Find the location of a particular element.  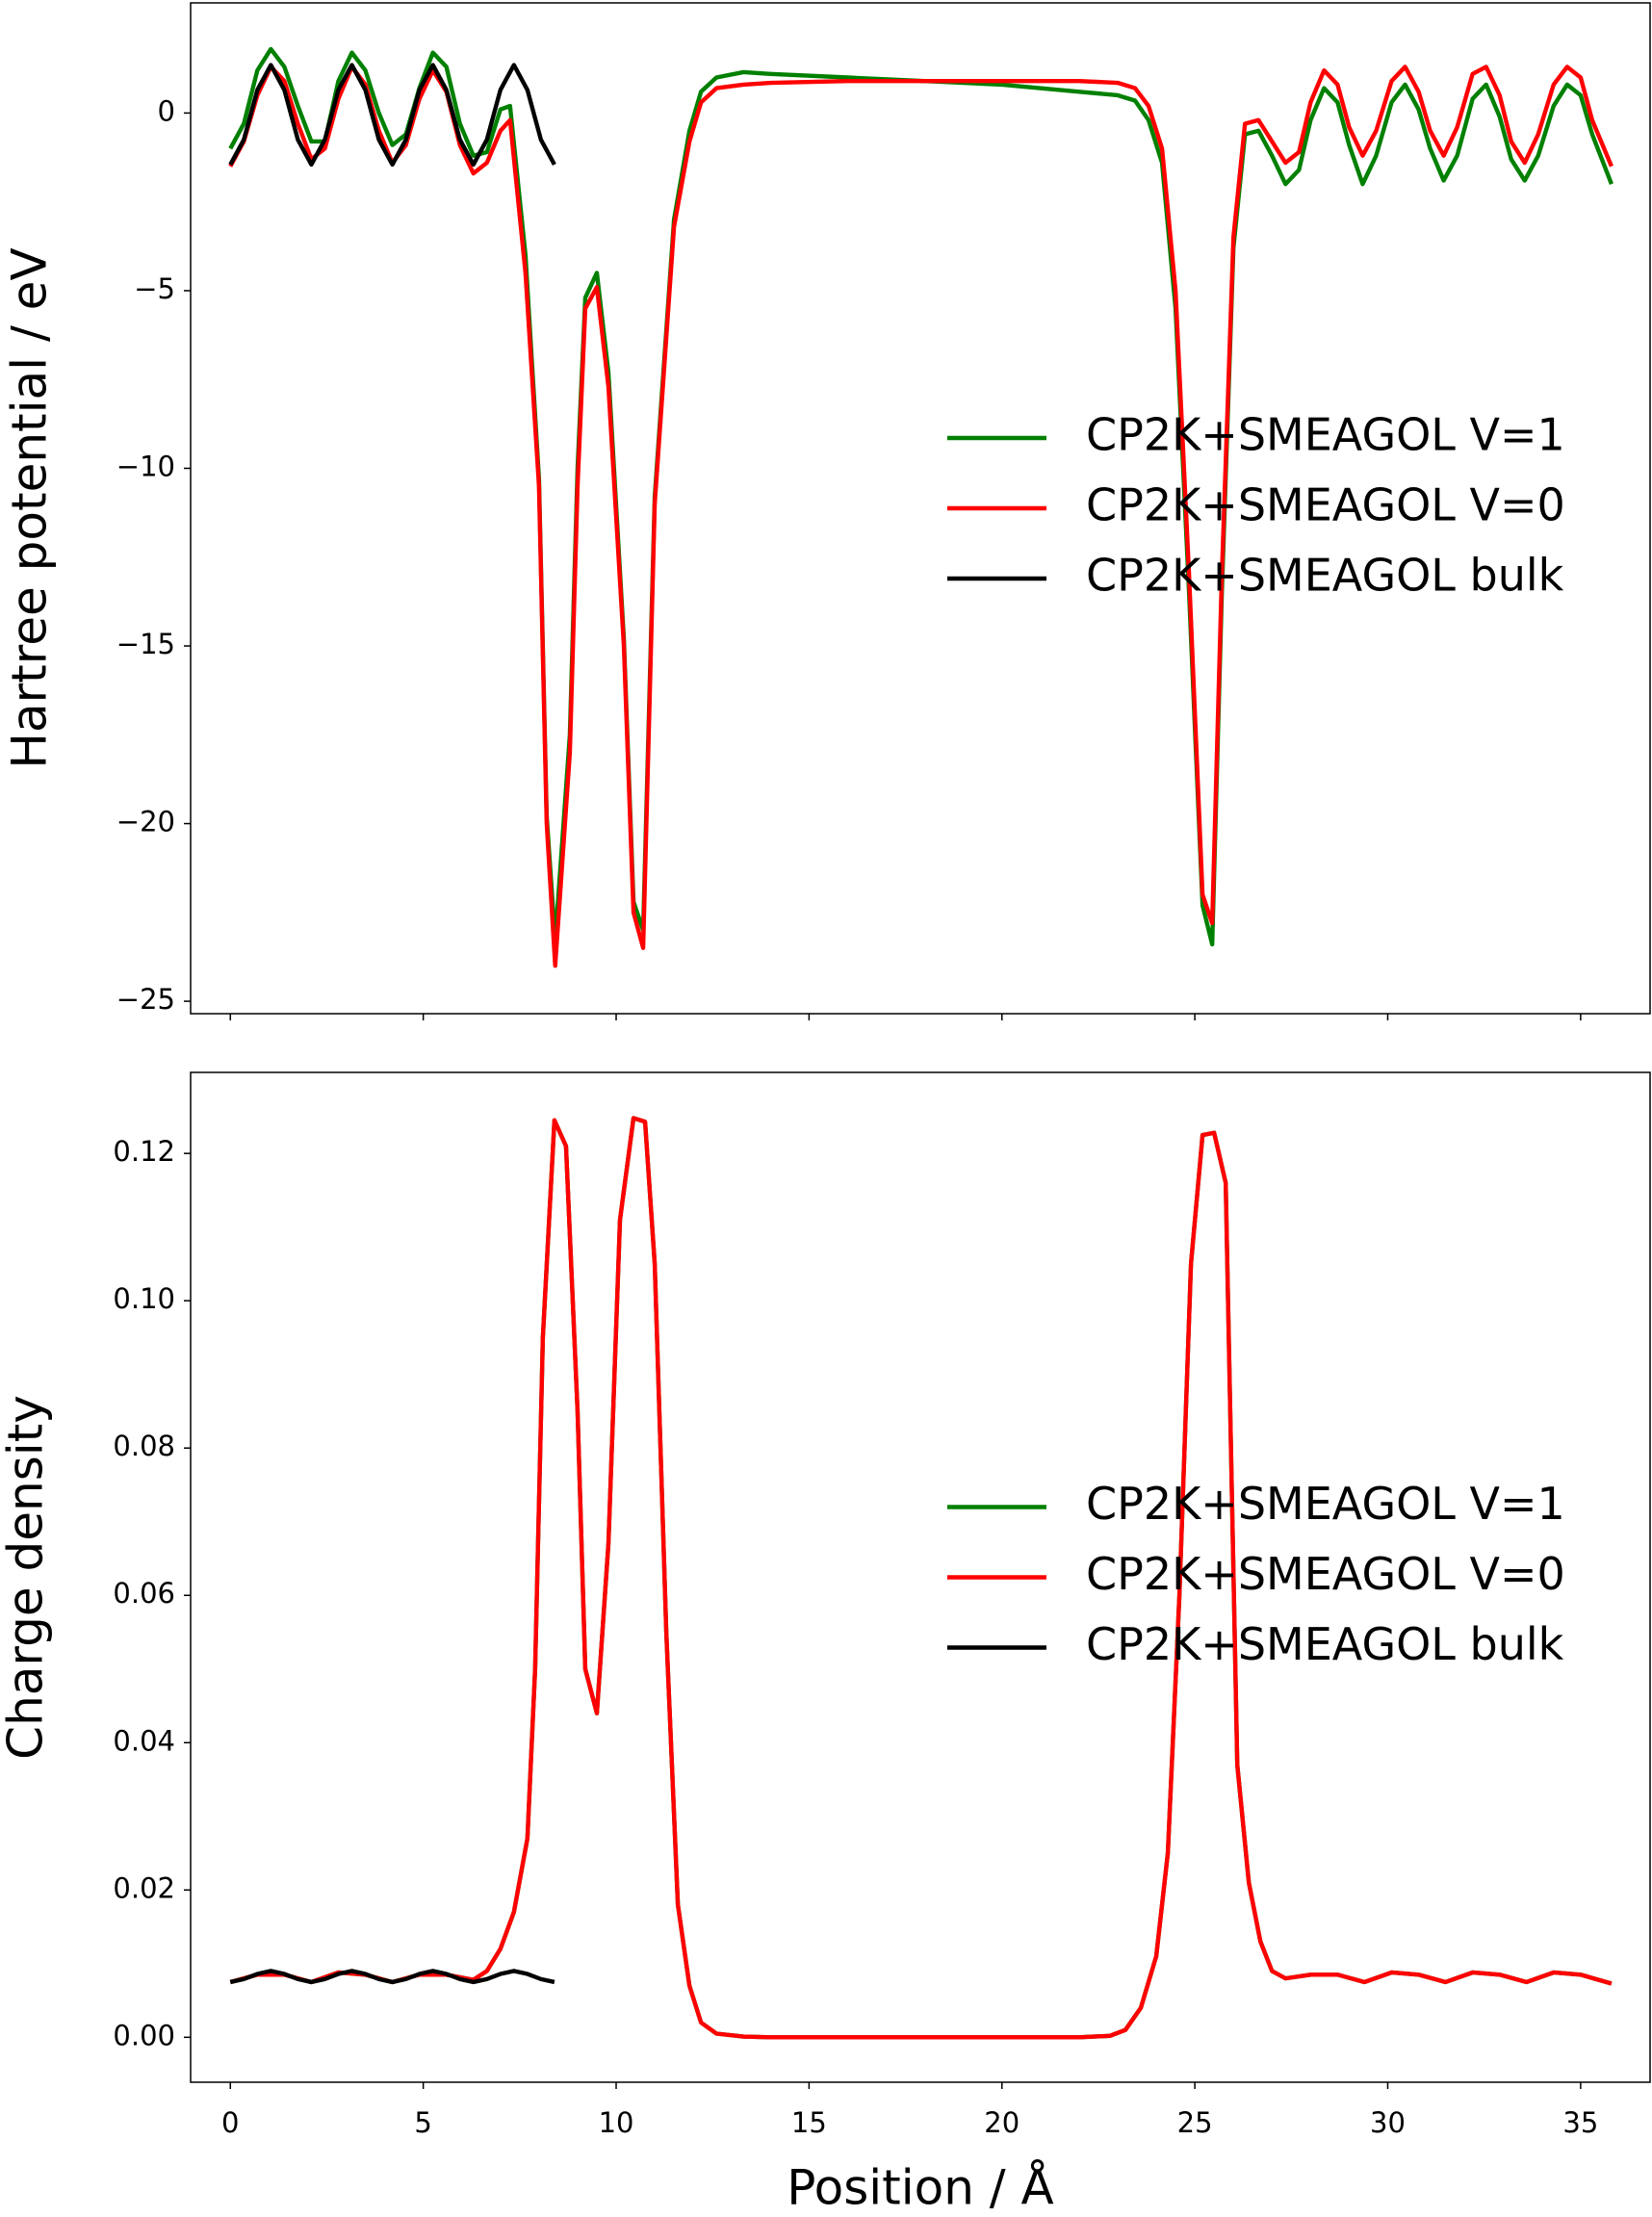

x-tick-label: 20 is located at coordinates (1002, 2122).